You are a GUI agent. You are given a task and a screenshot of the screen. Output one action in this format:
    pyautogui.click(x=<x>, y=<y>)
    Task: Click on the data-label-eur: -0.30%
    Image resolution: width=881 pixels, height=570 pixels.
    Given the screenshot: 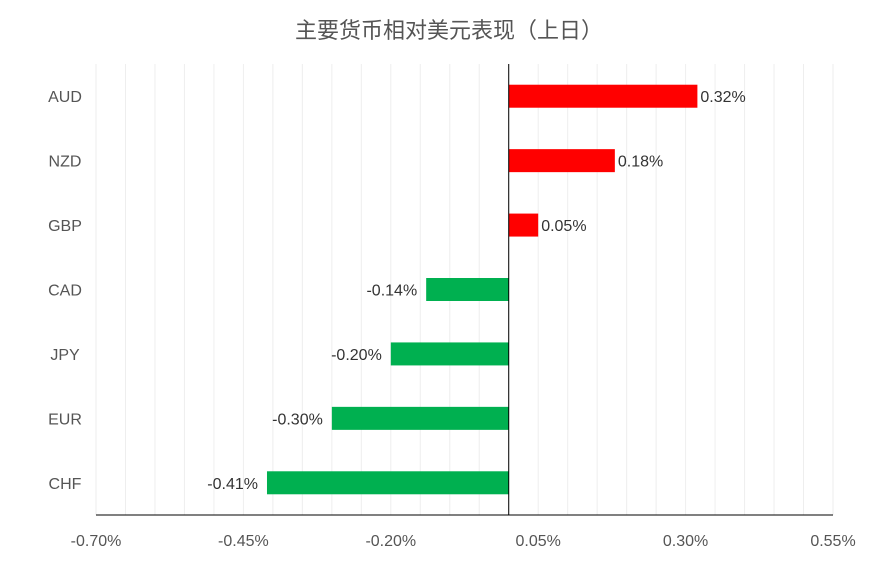 What is the action you would take?
    pyautogui.click(x=297, y=419)
    